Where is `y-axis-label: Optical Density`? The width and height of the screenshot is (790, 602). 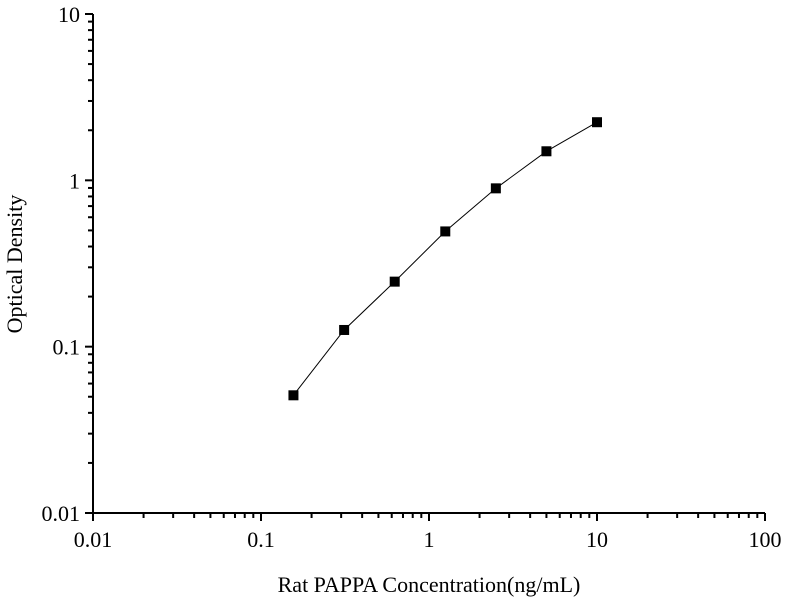
y-axis-label: Optical Density is located at coordinates (14, 264).